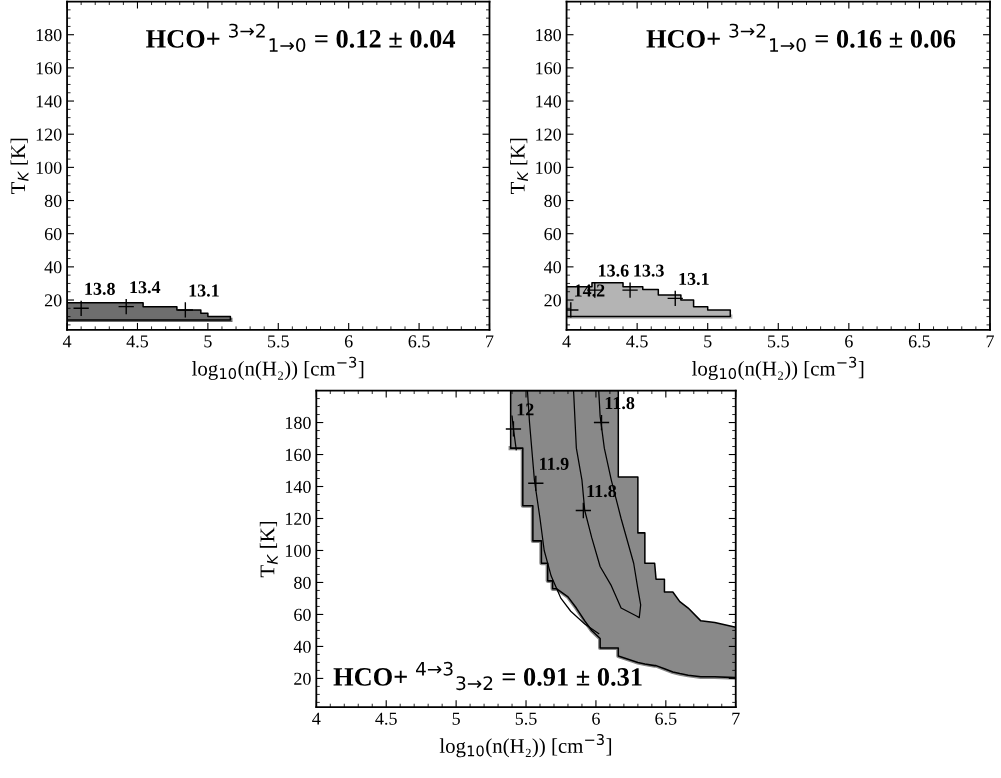  Describe the element at coordinates (554, 463) in the screenshot. I see `annotation: 11.9` at that location.